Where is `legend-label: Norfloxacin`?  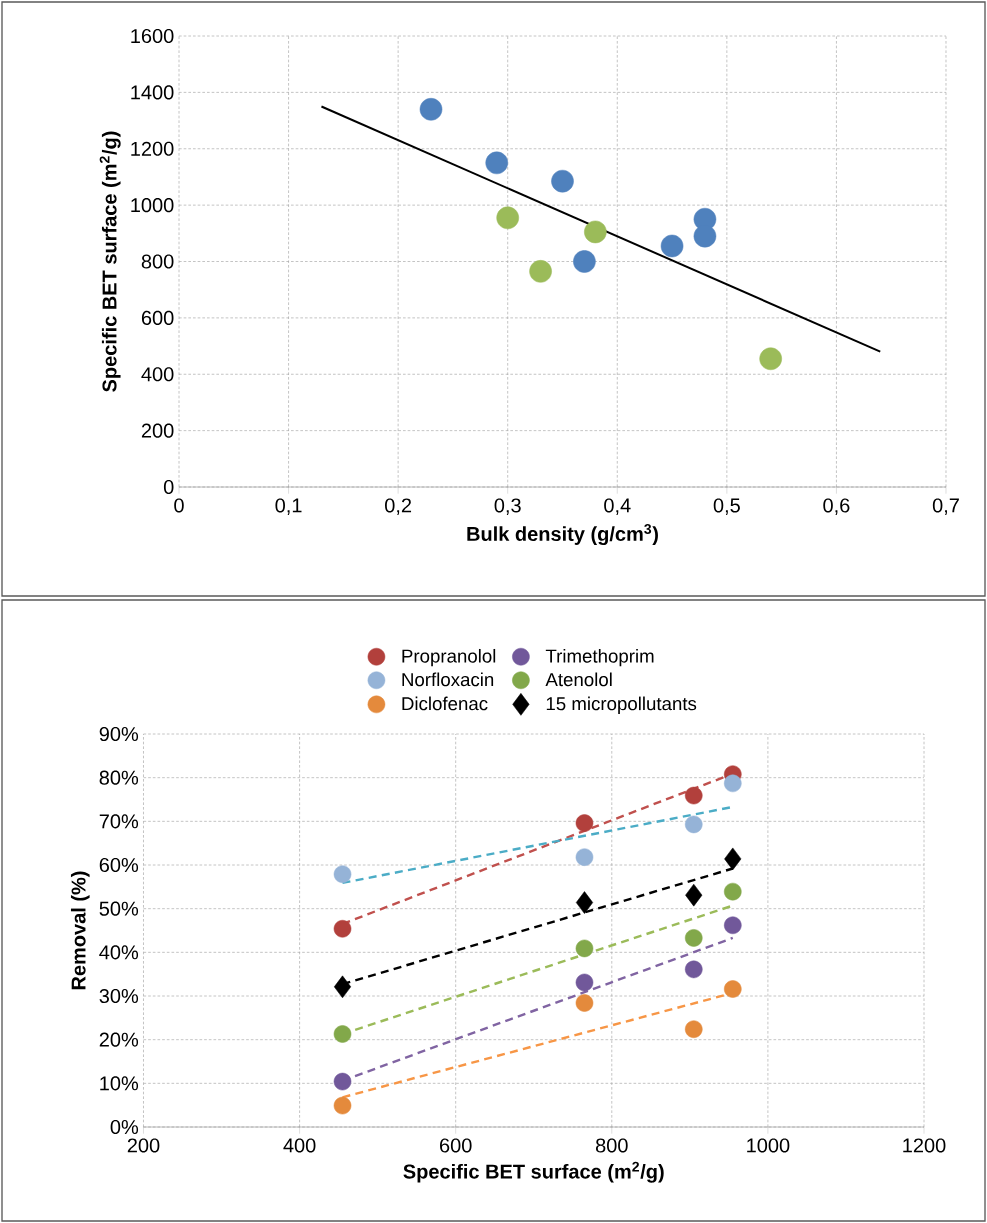 legend-label: Norfloxacin is located at coordinates (448, 679).